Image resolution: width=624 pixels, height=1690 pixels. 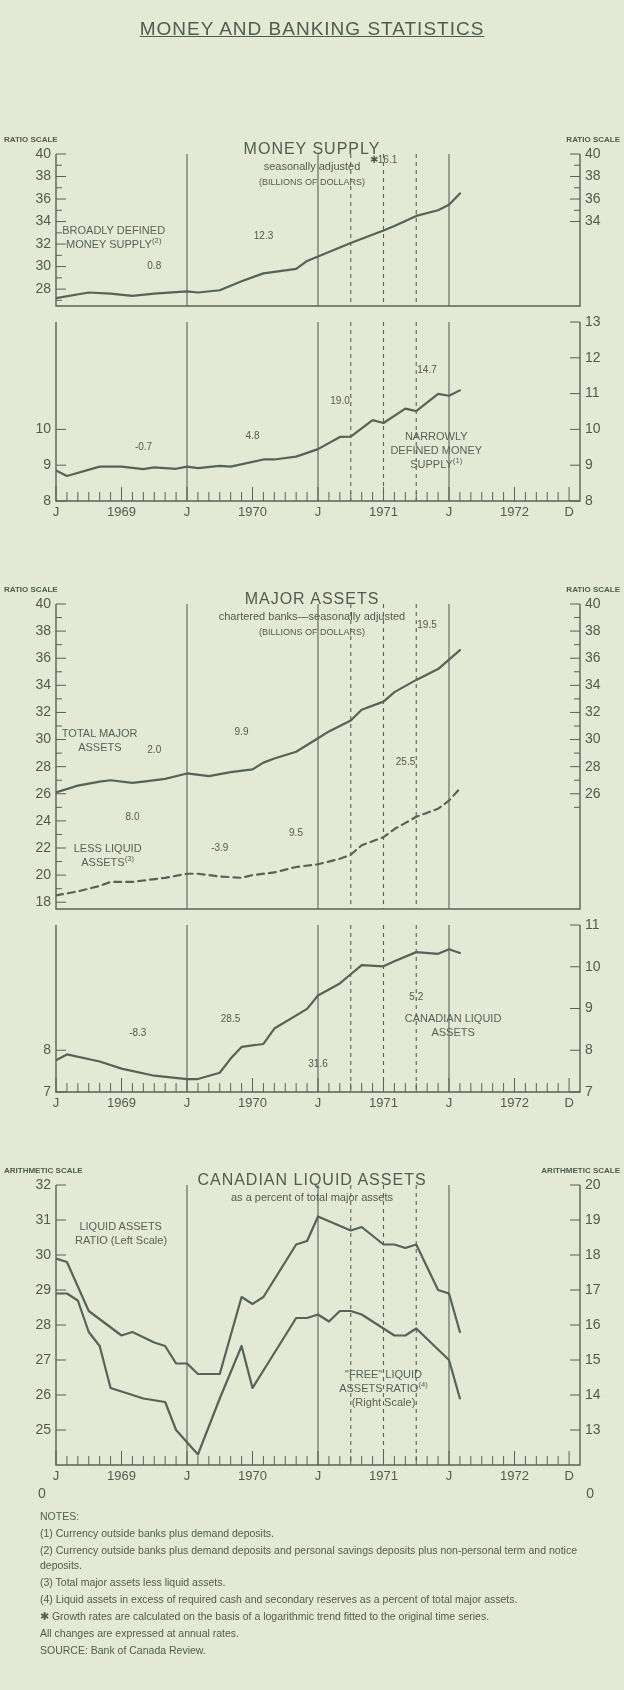 What do you see at coordinates (123, 1650) in the screenshot?
I see `source-note: SOURCE: Bank of Canada Review.` at bounding box center [123, 1650].